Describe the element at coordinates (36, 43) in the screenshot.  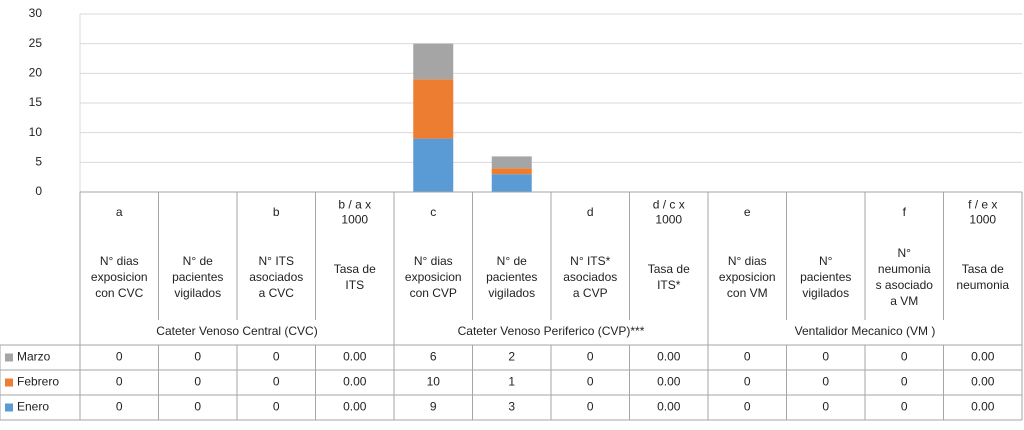
I see `y-tick-label: 25` at that location.